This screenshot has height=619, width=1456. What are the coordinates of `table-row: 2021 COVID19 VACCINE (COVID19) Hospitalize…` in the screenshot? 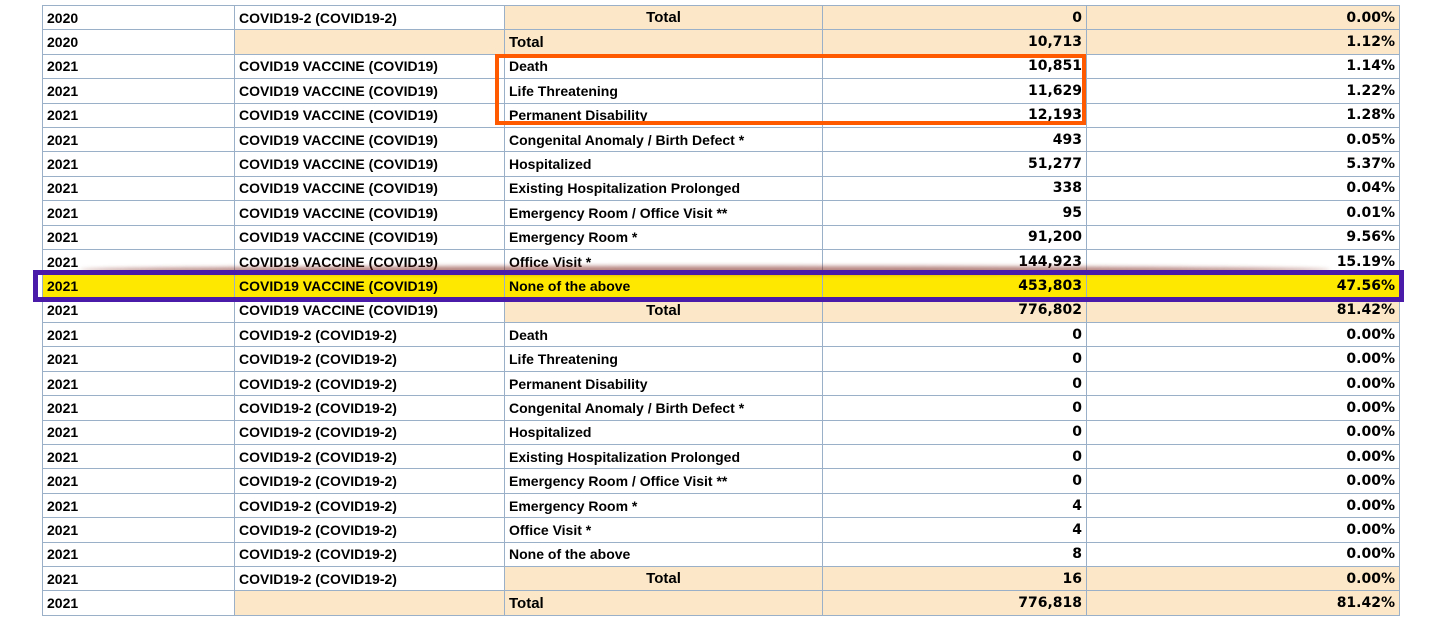 It's located at (721, 164).